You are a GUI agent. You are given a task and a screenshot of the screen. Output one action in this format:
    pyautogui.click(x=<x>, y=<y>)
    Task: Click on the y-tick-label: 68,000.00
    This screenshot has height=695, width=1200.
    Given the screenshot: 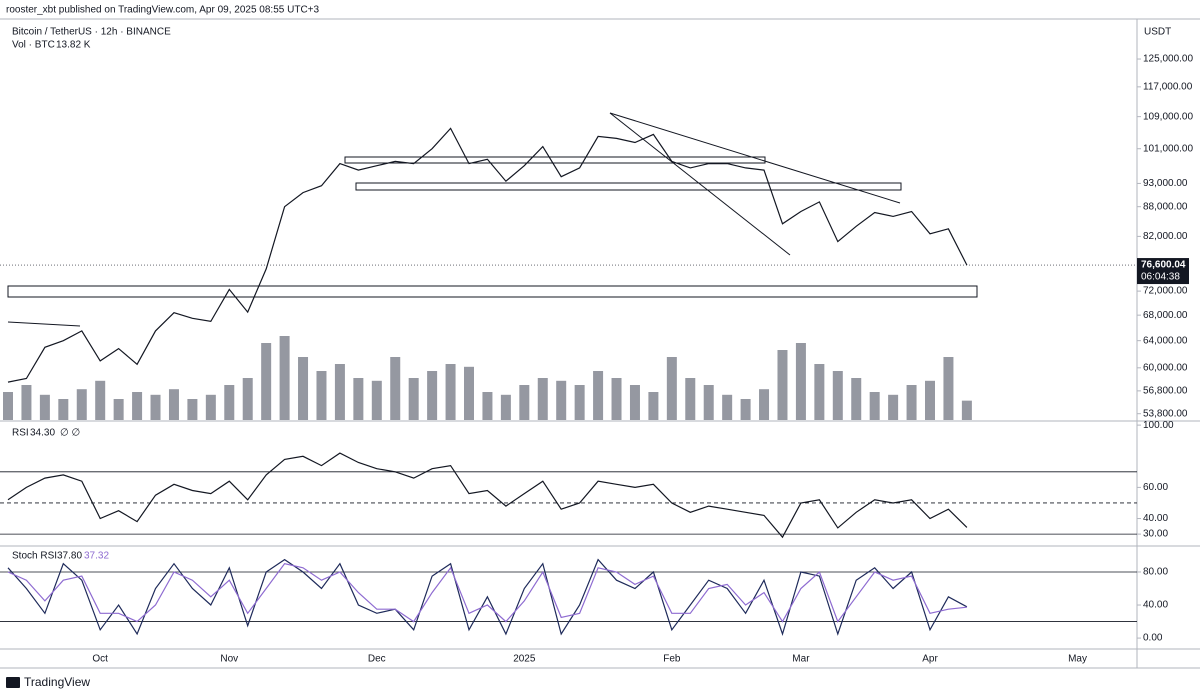 What is the action you would take?
    pyautogui.click(x=1165, y=315)
    